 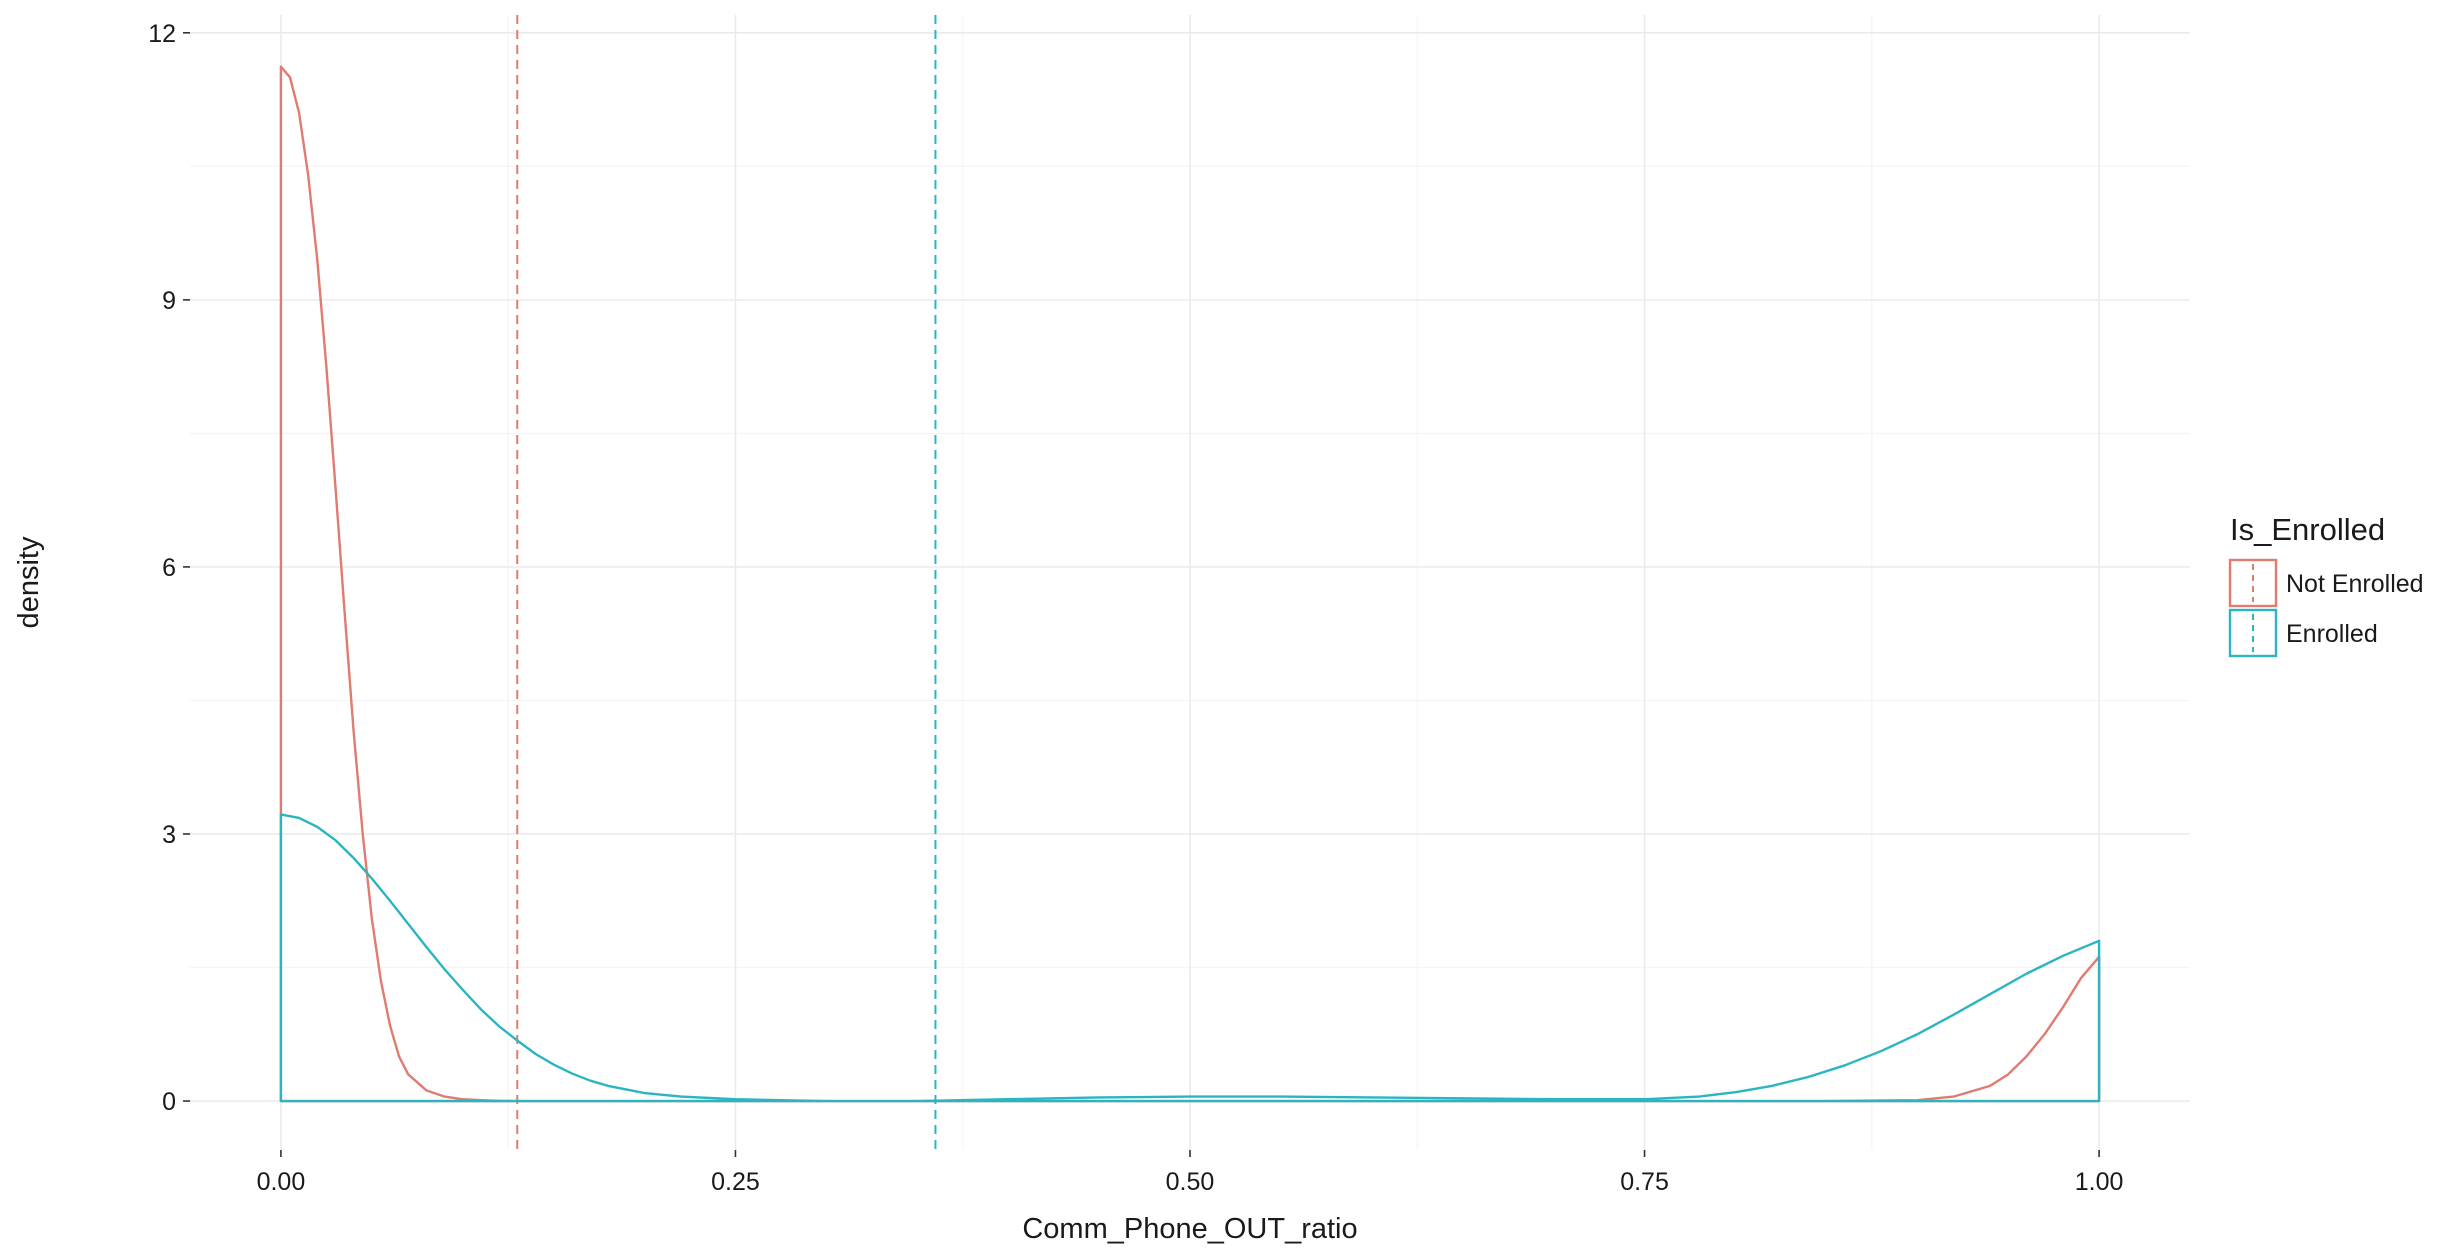 What do you see at coordinates (162, 34) in the screenshot?
I see `y-tick-label: 12` at bounding box center [162, 34].